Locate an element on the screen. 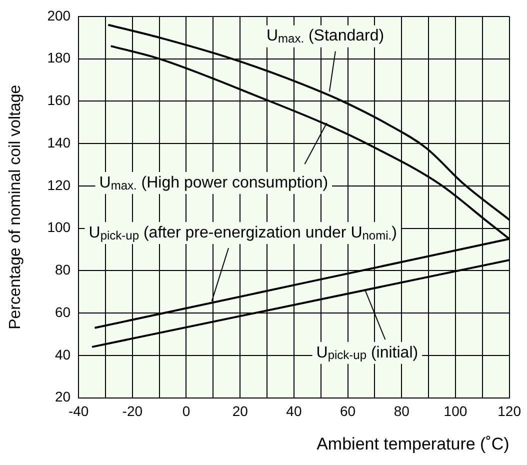 Image resolution: width=527 pixels, height=465 pixels. x-tick-label: -40 is located at coordinates (78, 411).